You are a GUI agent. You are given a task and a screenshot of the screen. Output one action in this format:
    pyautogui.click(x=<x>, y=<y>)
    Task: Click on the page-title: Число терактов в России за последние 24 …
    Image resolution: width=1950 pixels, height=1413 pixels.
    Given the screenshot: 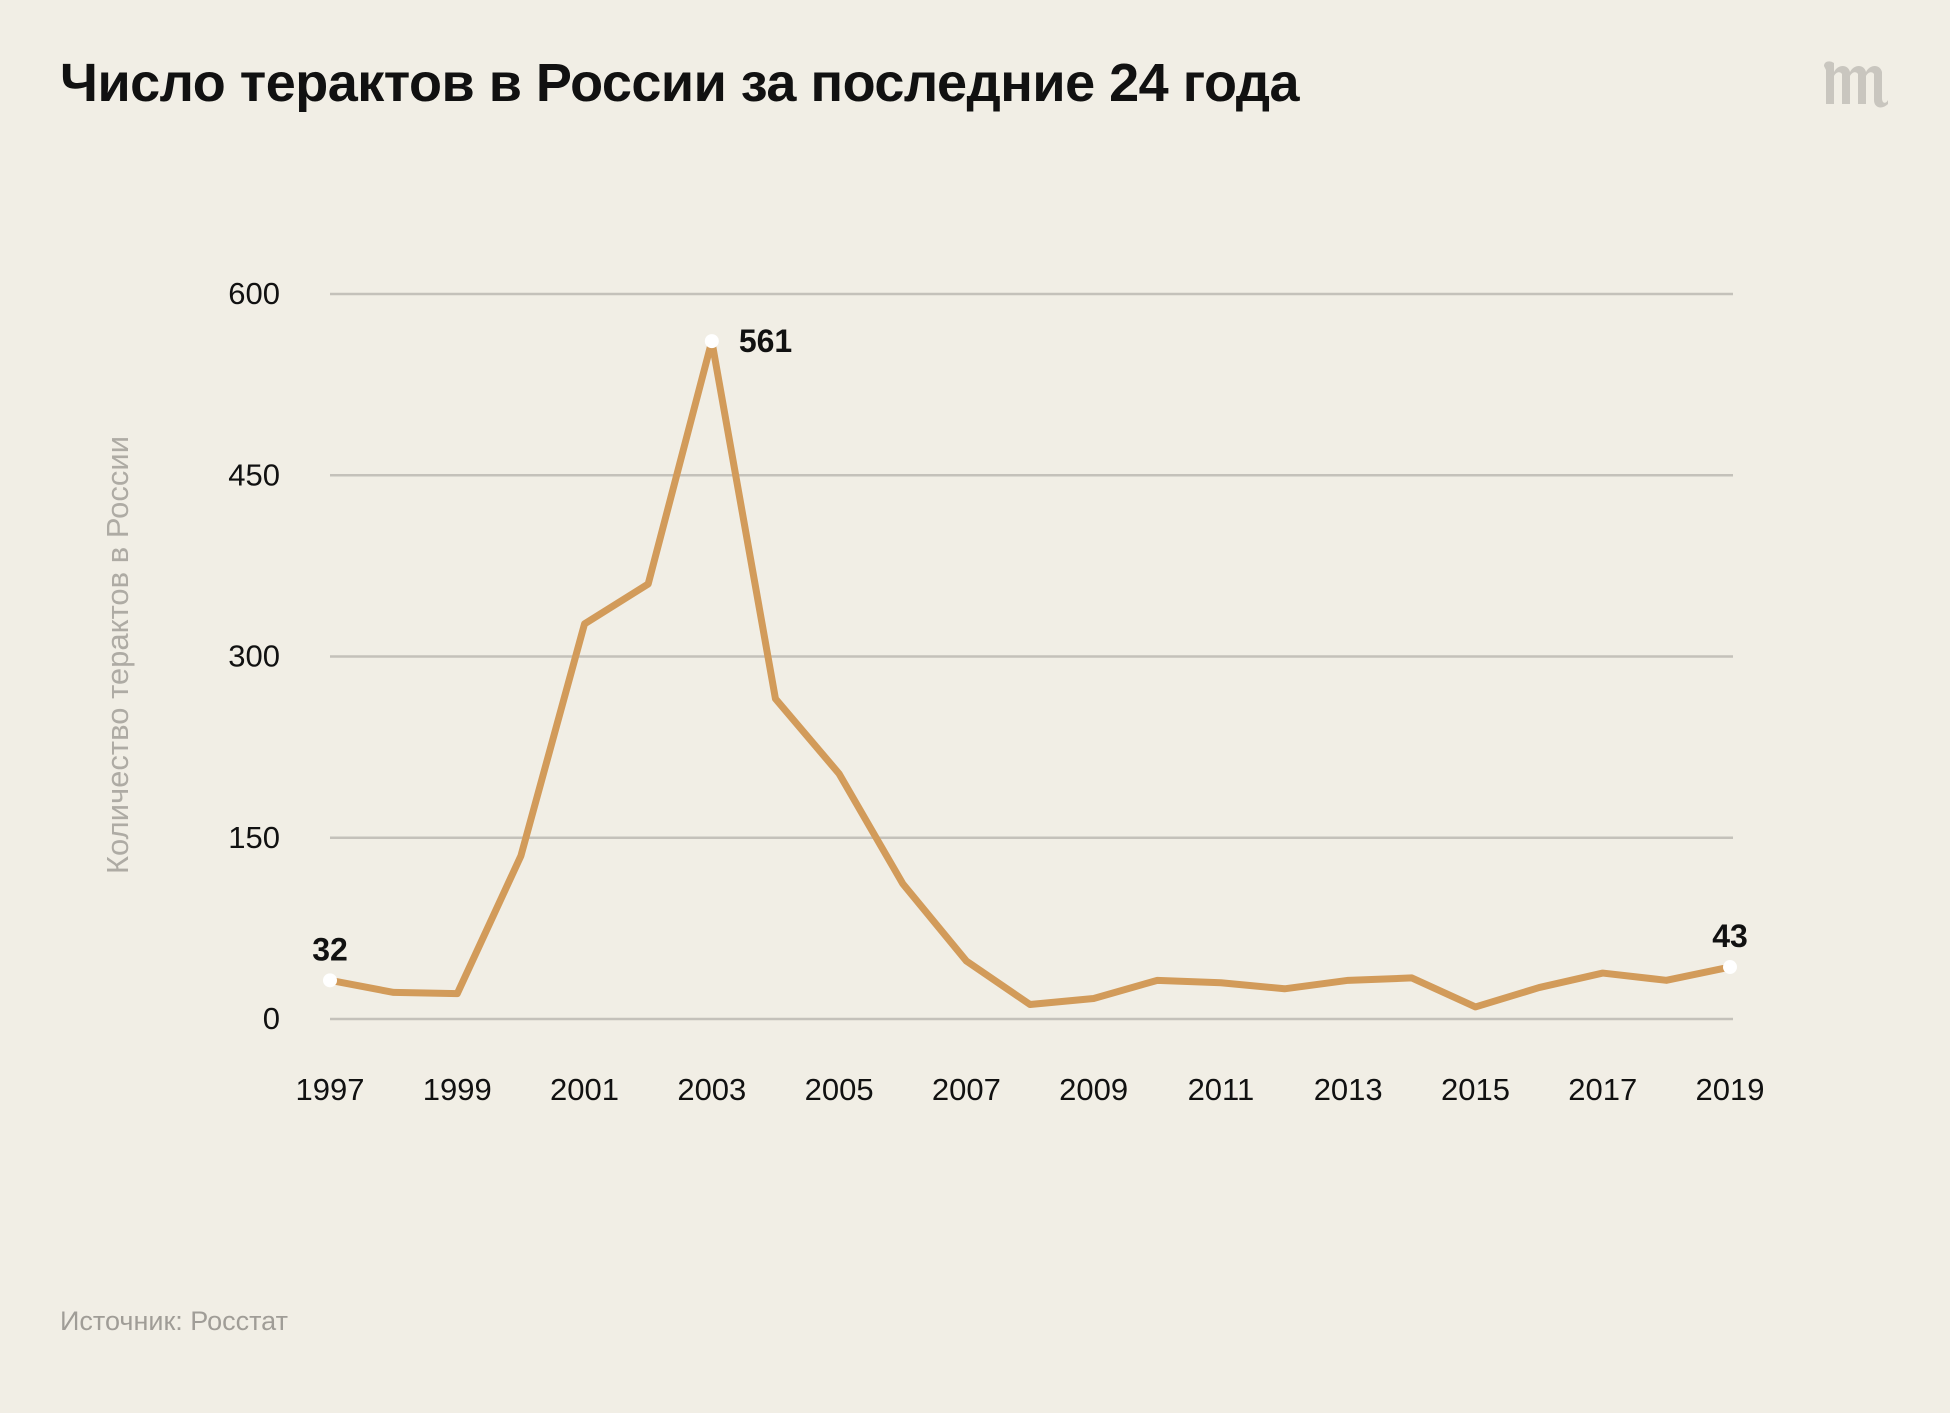 What is the action you would take?
    pyautogui.click(x=680, y=83)
    